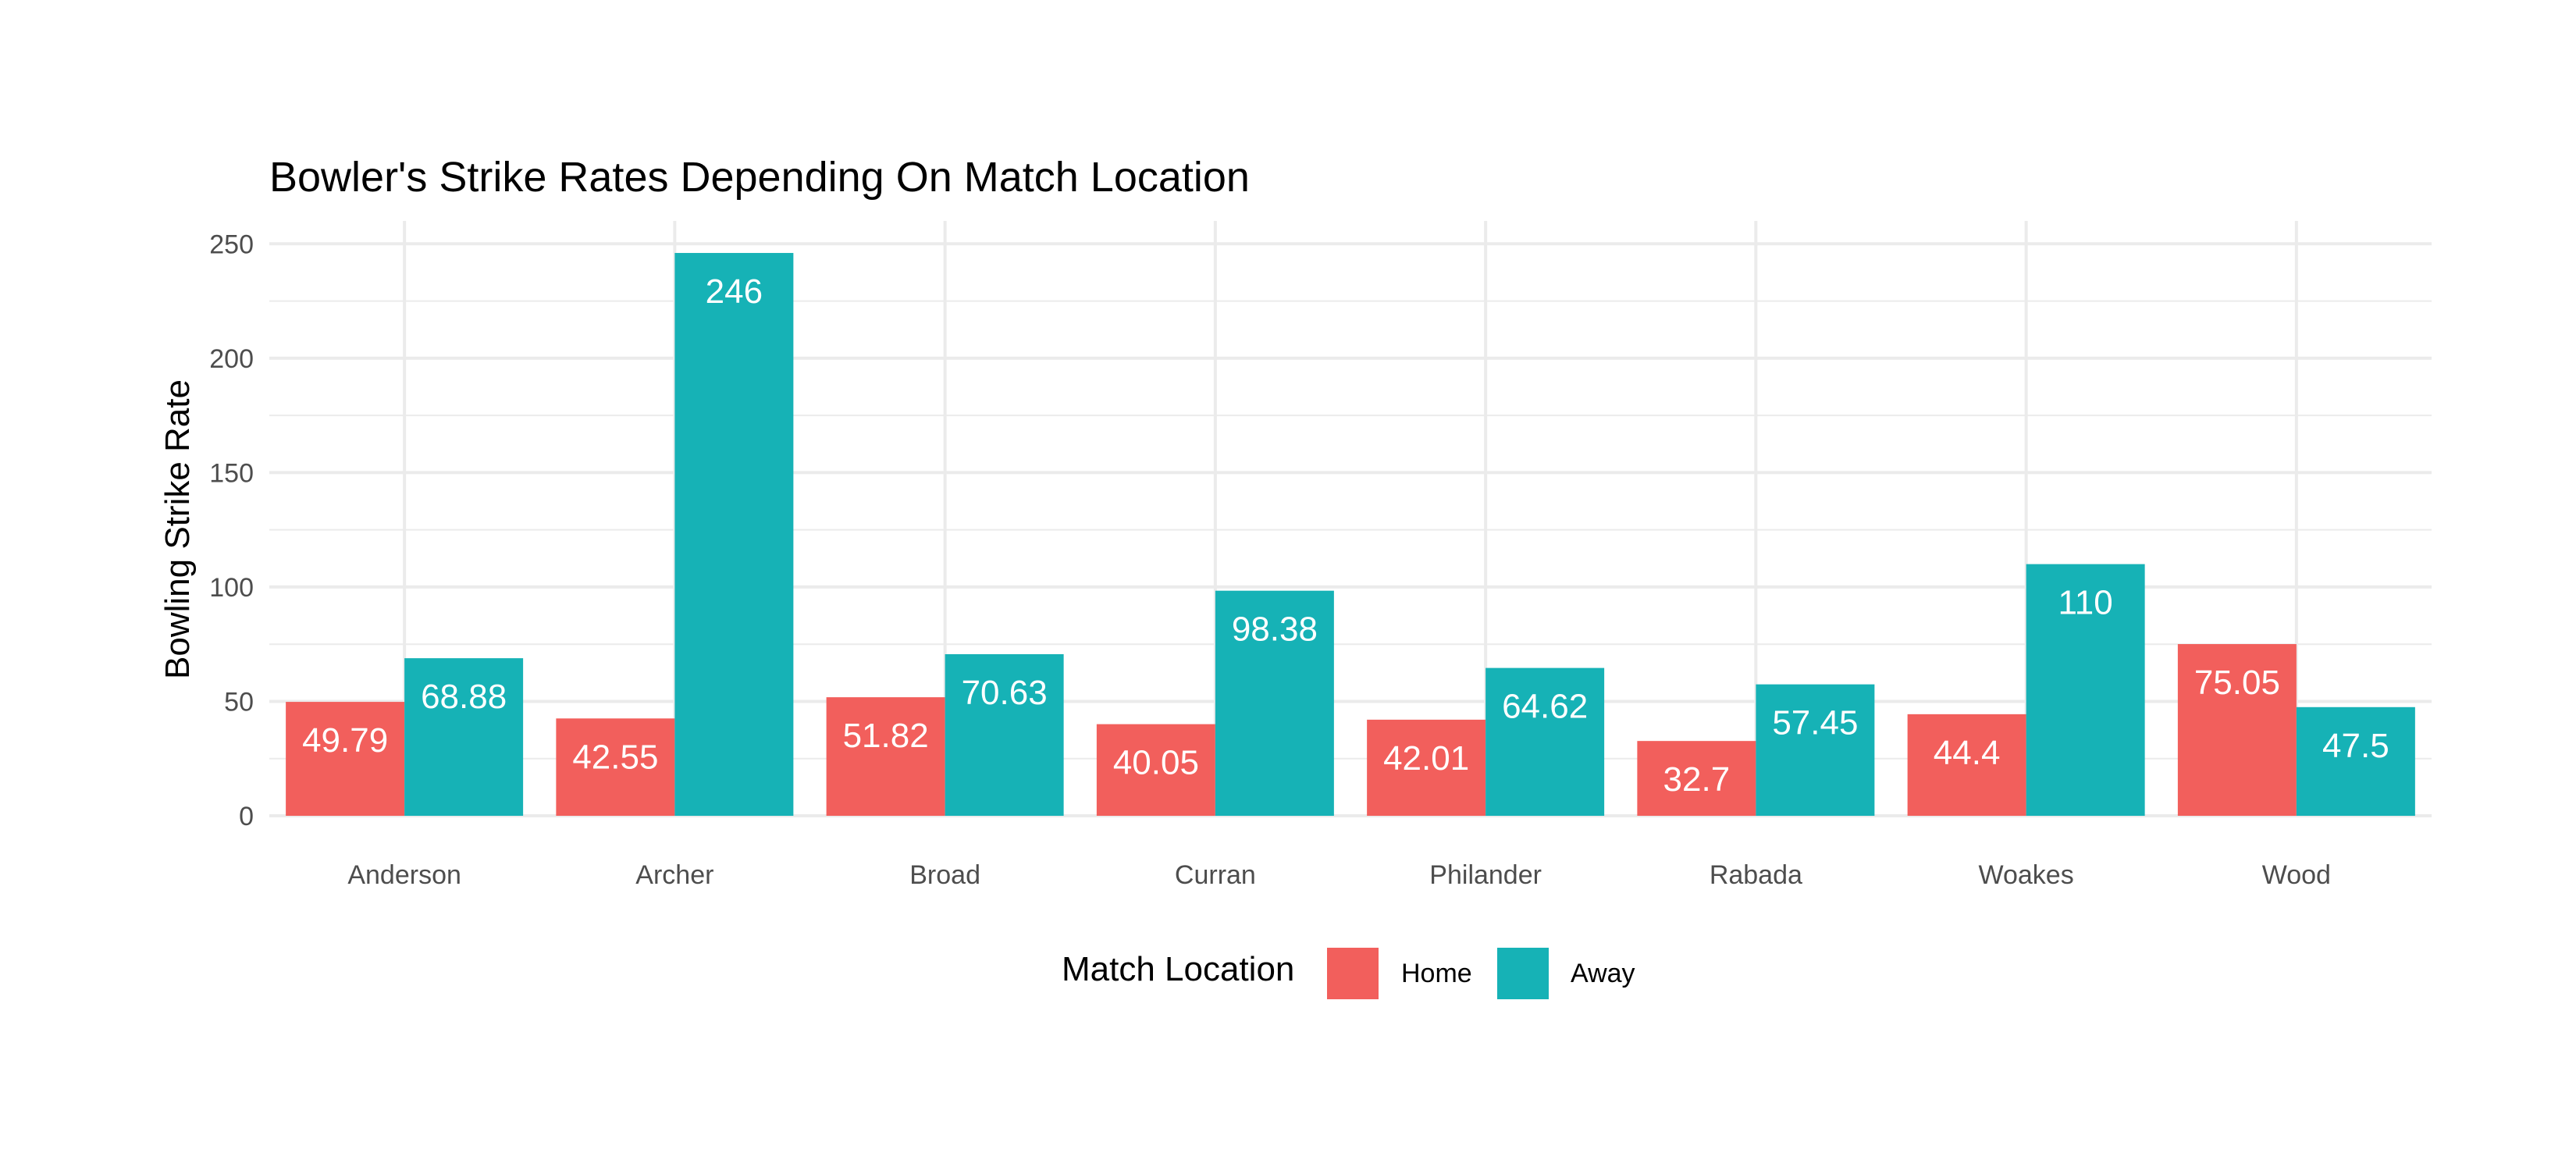 This screenshot has width=2576, height=1171. What do you see at coordinates (1426, 758) in the screenshot?
I see `data-label: 42.01` at bounding box center [1426, 758].